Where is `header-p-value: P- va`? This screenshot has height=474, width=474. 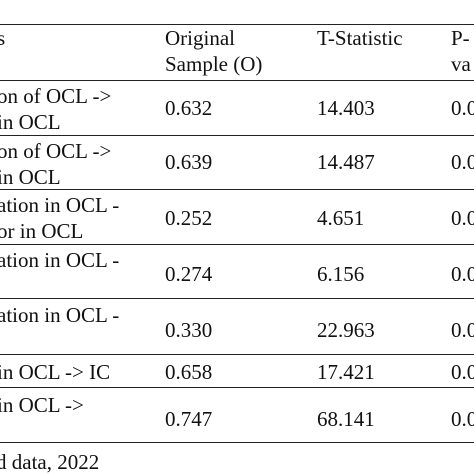
header-p-value: P- va is located at coordinates (461, 51).